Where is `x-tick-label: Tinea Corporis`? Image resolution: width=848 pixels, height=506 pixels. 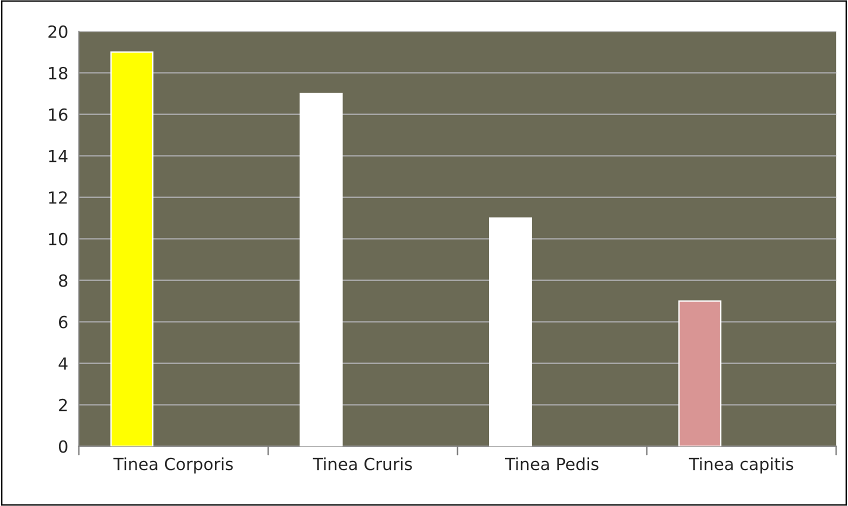
x-tick-label: Tinea Corporis is located at coordinates (173, 465).